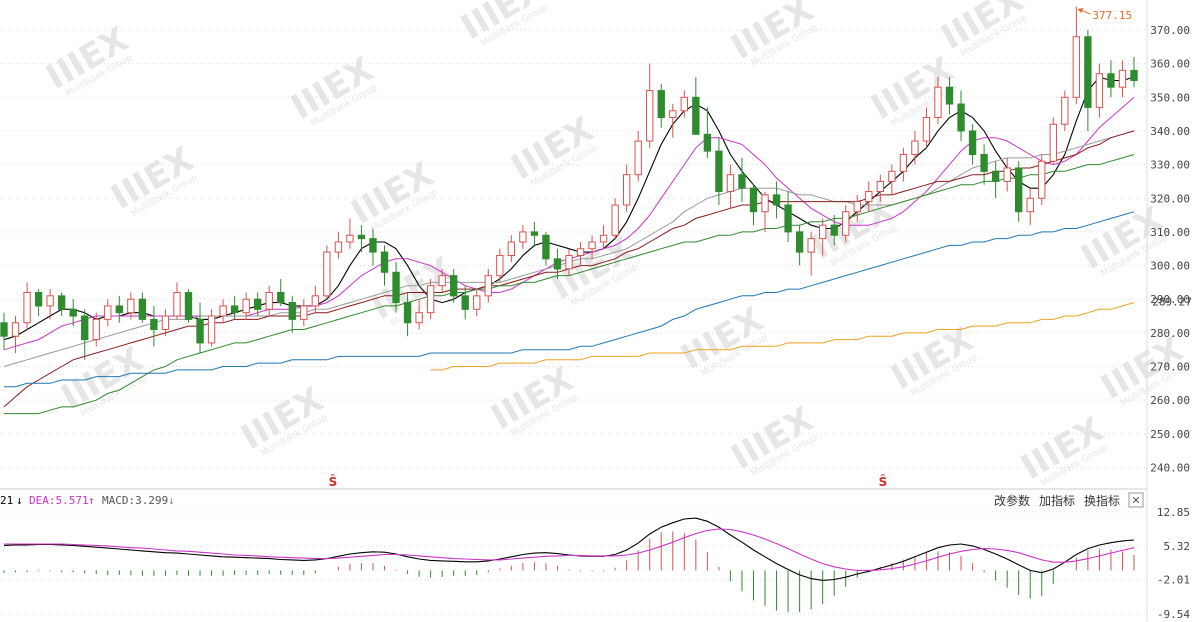 The width and height of the screenshot is (1197, 622). I want to click on add-indicator-button: 加指标, so click(1057, 500).